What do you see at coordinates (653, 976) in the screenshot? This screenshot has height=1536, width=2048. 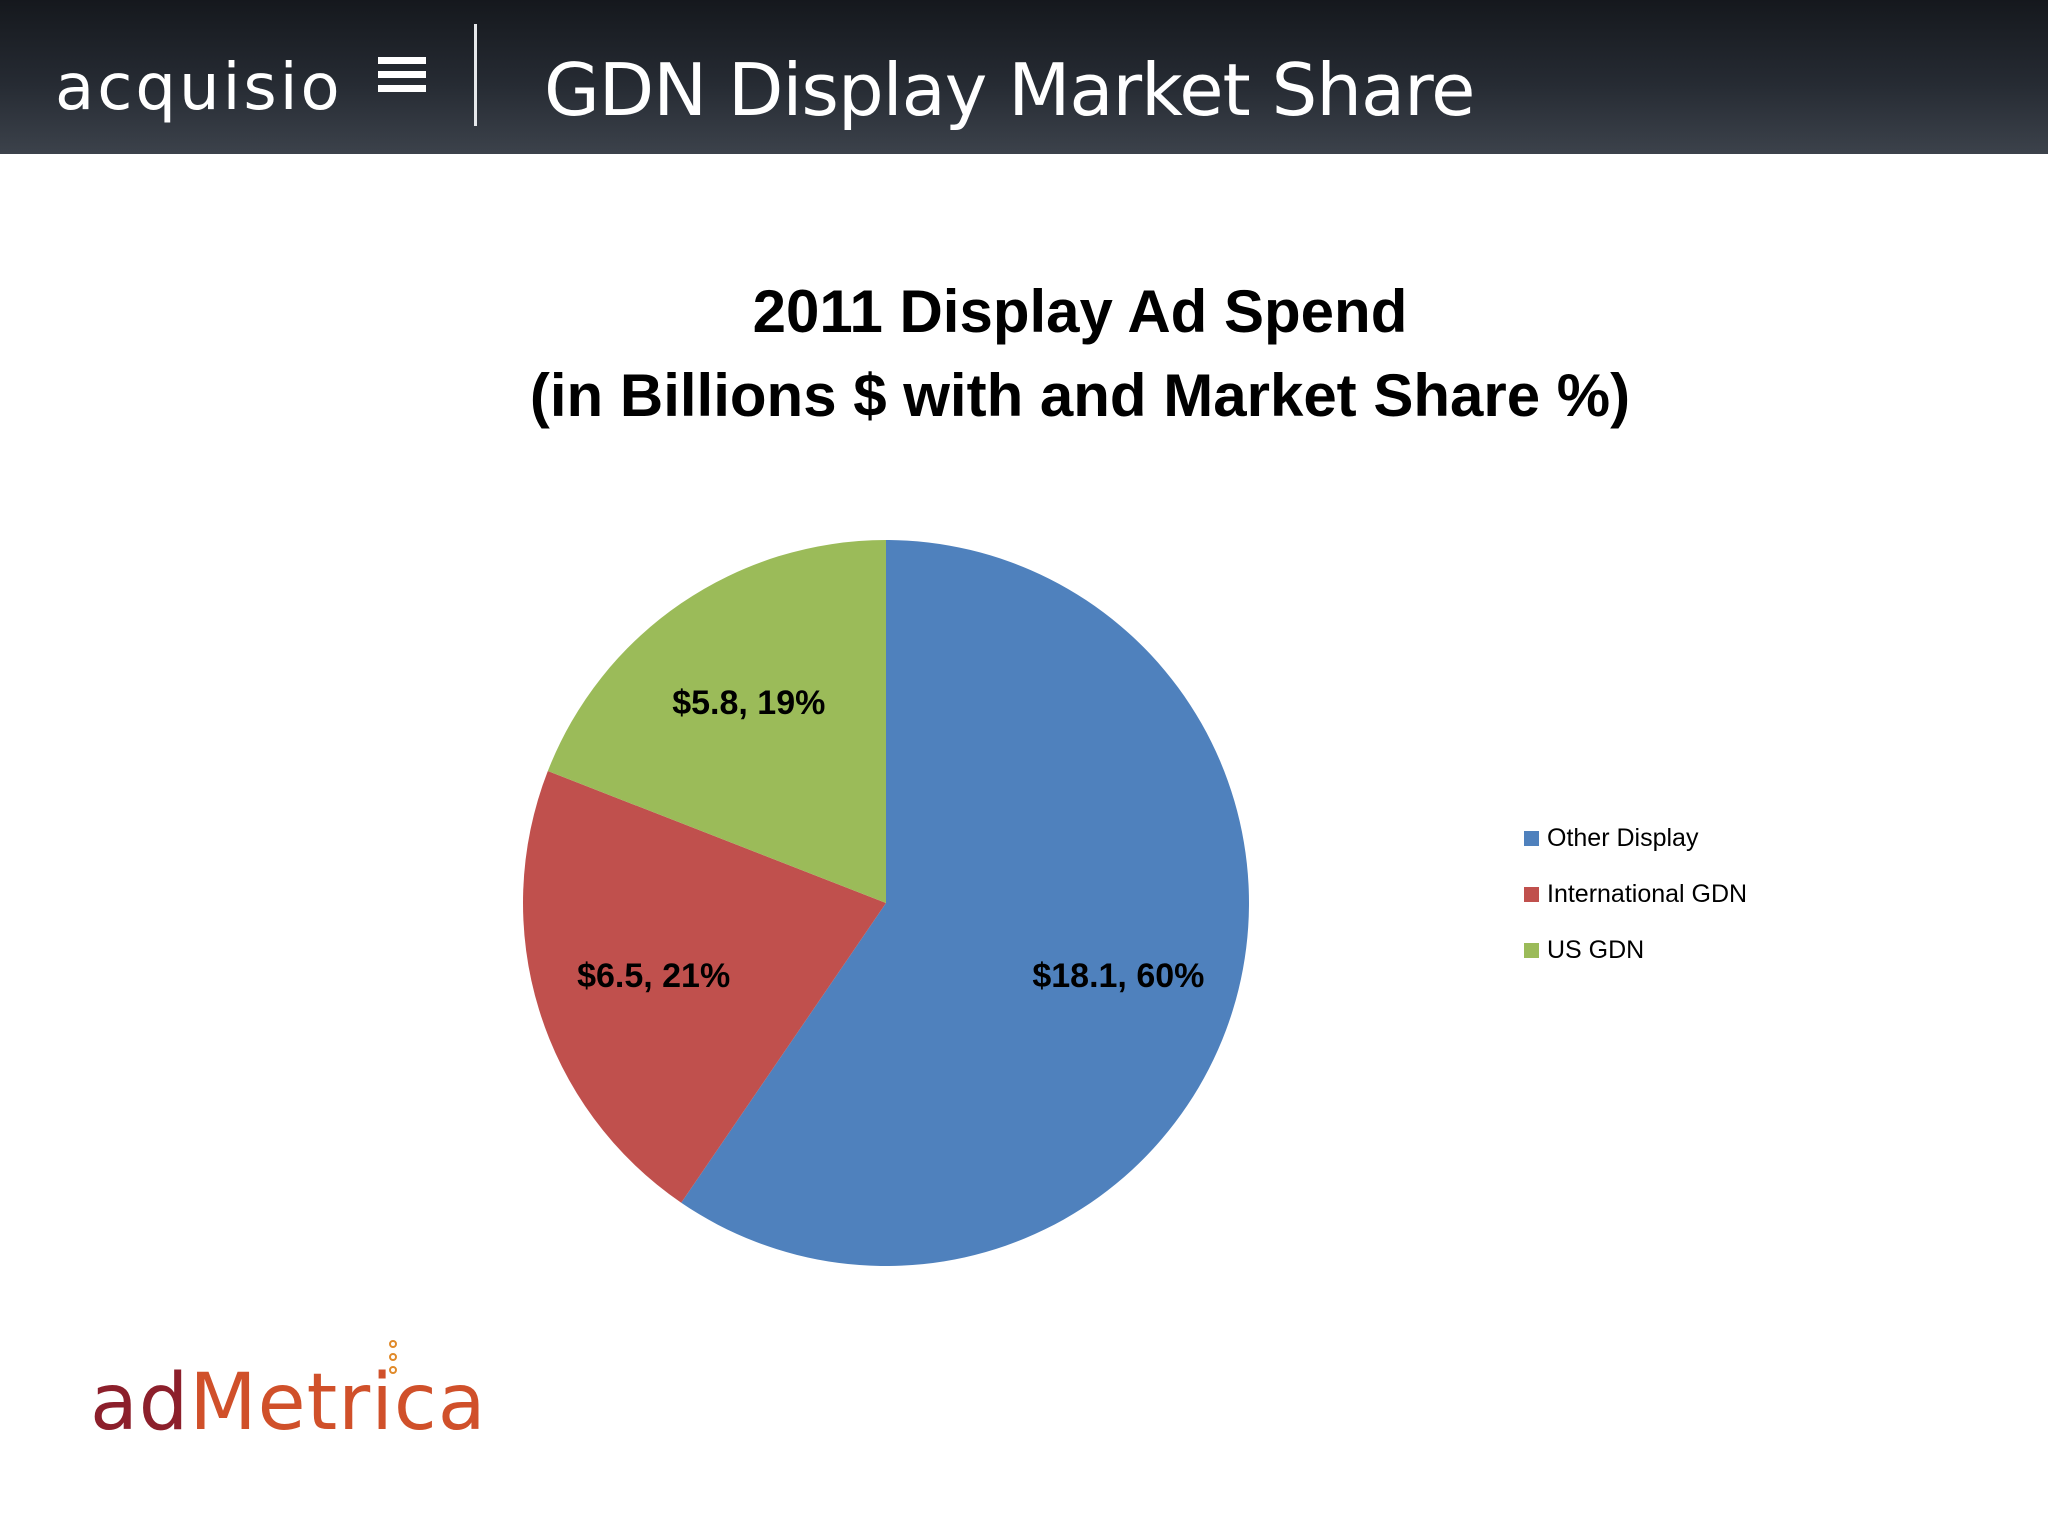 I see `pie-data-label: $6.5, 21%` at bounding box center [653, 976].